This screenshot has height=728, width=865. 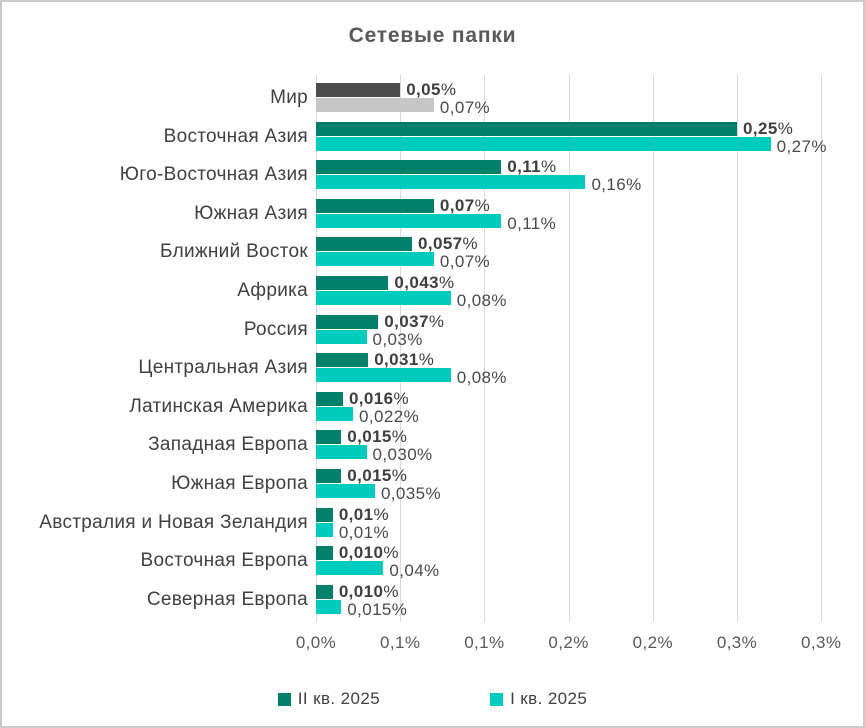 I want to click on value-label-q2: 0,016%, so click(x=379, y=398).